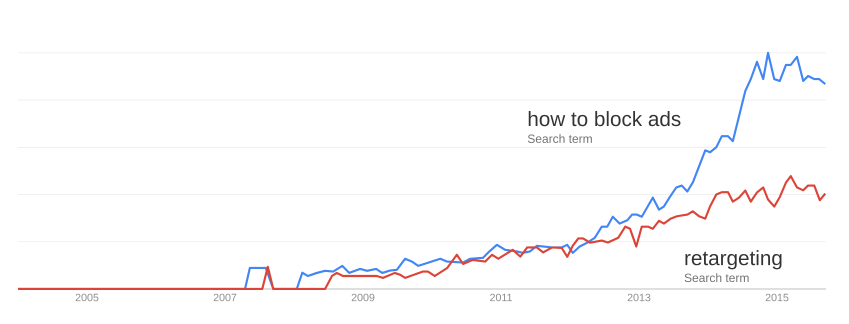 The height and width of the screenshot is (324, 849). Describe the element at coordinates (639, 298) in the screenshot. I see `x-tick-label: 2013` at that location.